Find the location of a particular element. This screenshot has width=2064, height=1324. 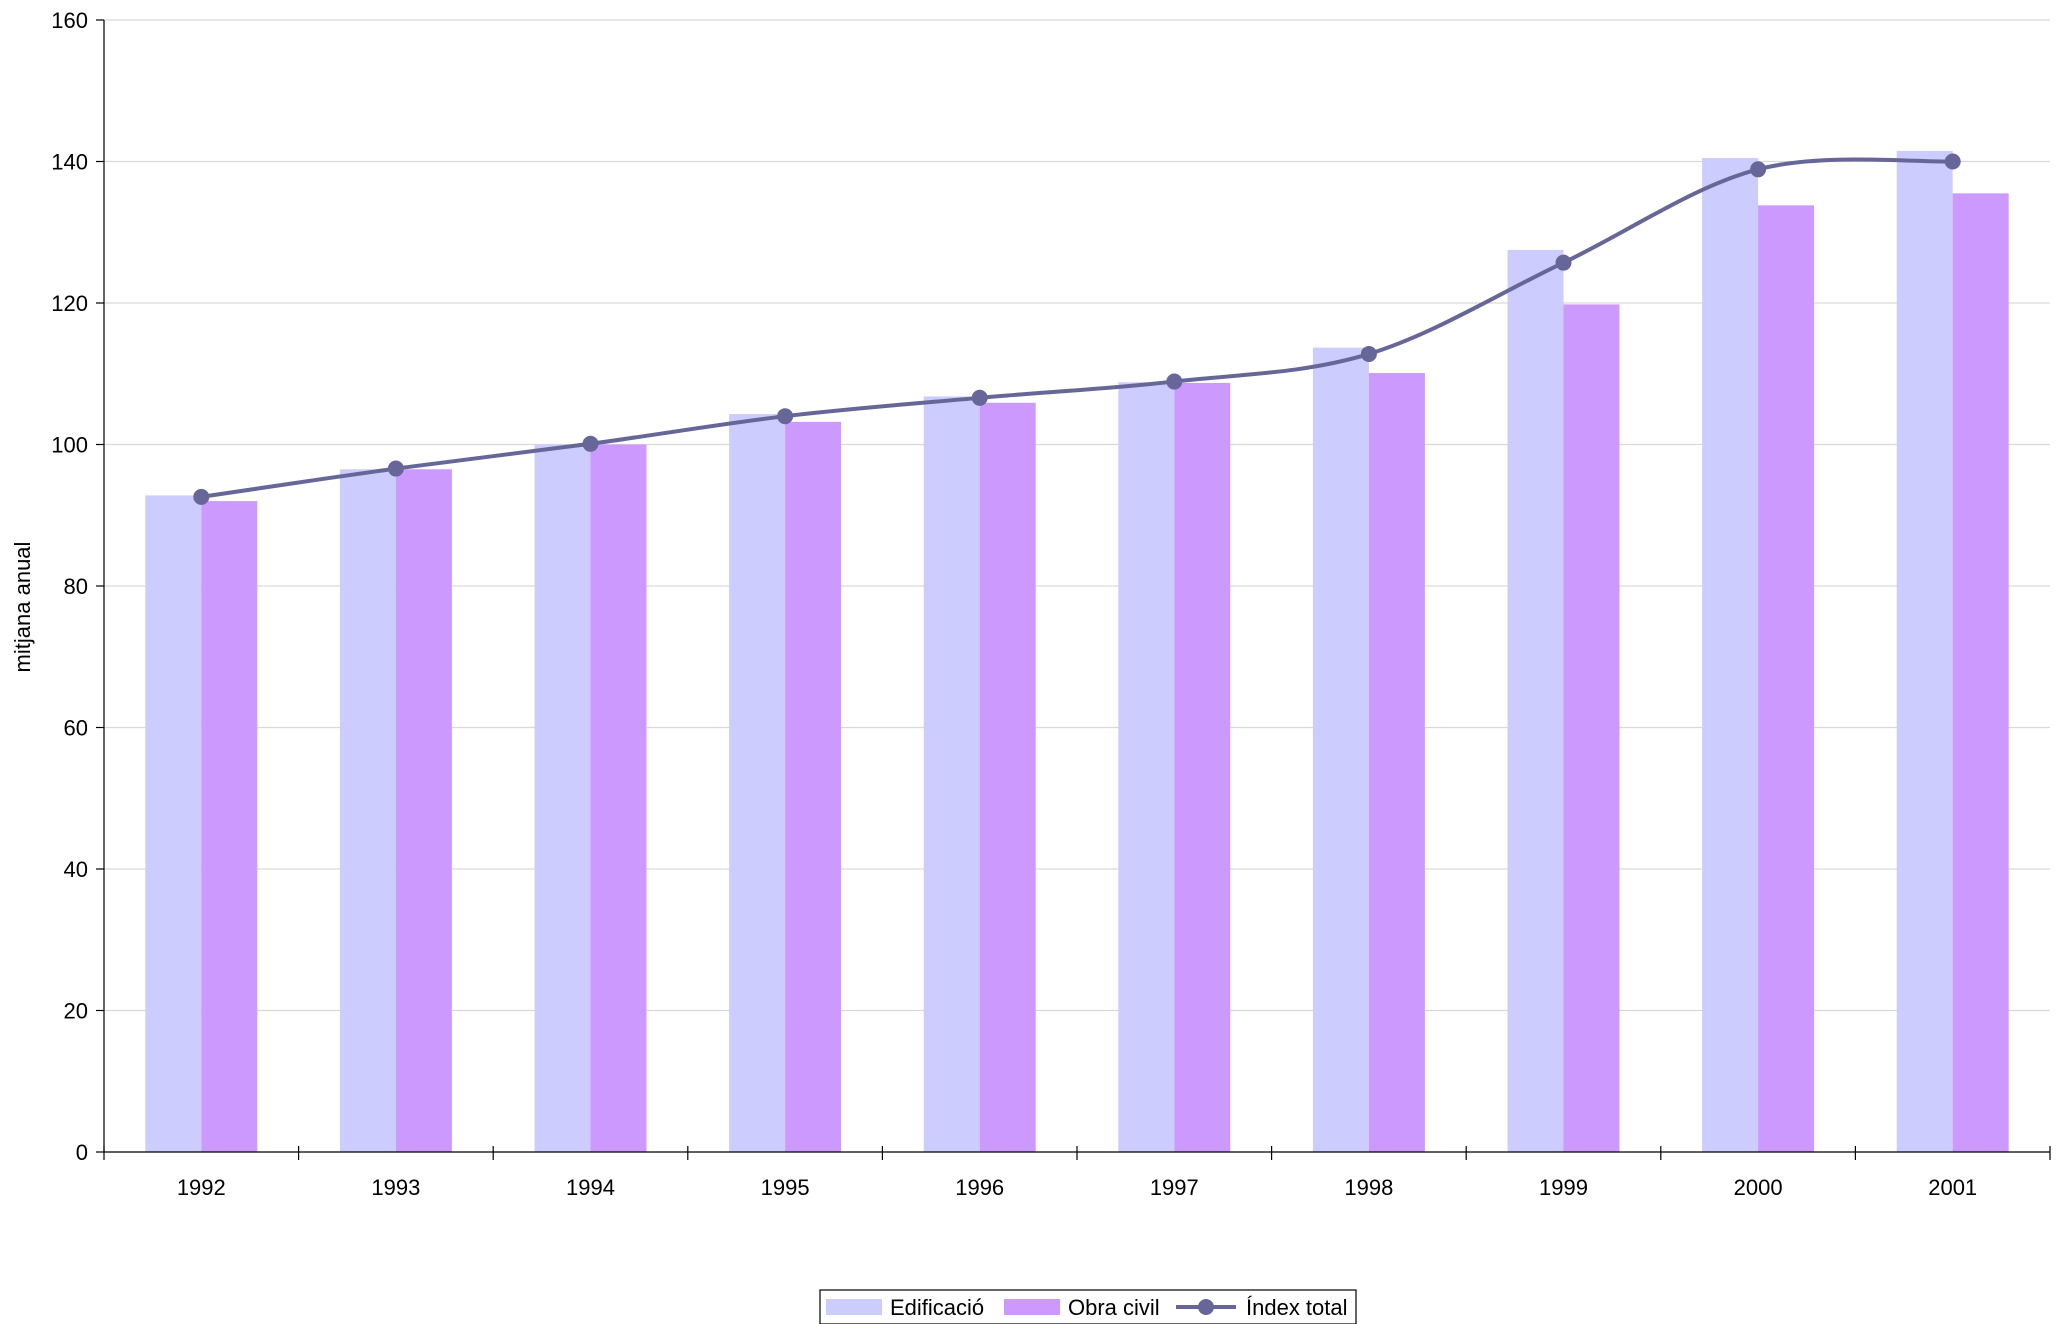

legend-label: Obra civil is located at coordinates (1114, 1307).